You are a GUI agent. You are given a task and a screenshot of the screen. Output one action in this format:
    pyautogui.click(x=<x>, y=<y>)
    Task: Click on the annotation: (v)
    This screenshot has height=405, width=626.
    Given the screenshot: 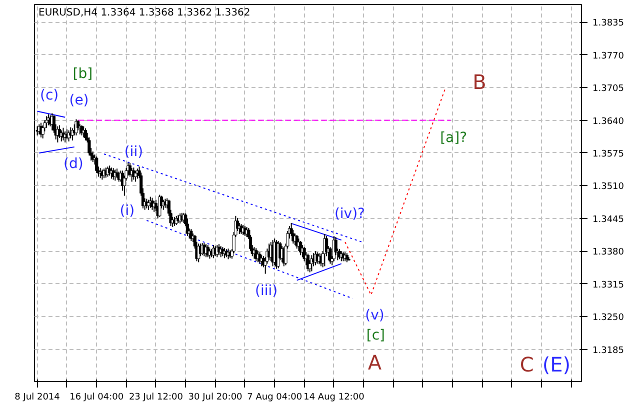 What is the action you would take?
    pyautogui.click(x=374, y=316)
    